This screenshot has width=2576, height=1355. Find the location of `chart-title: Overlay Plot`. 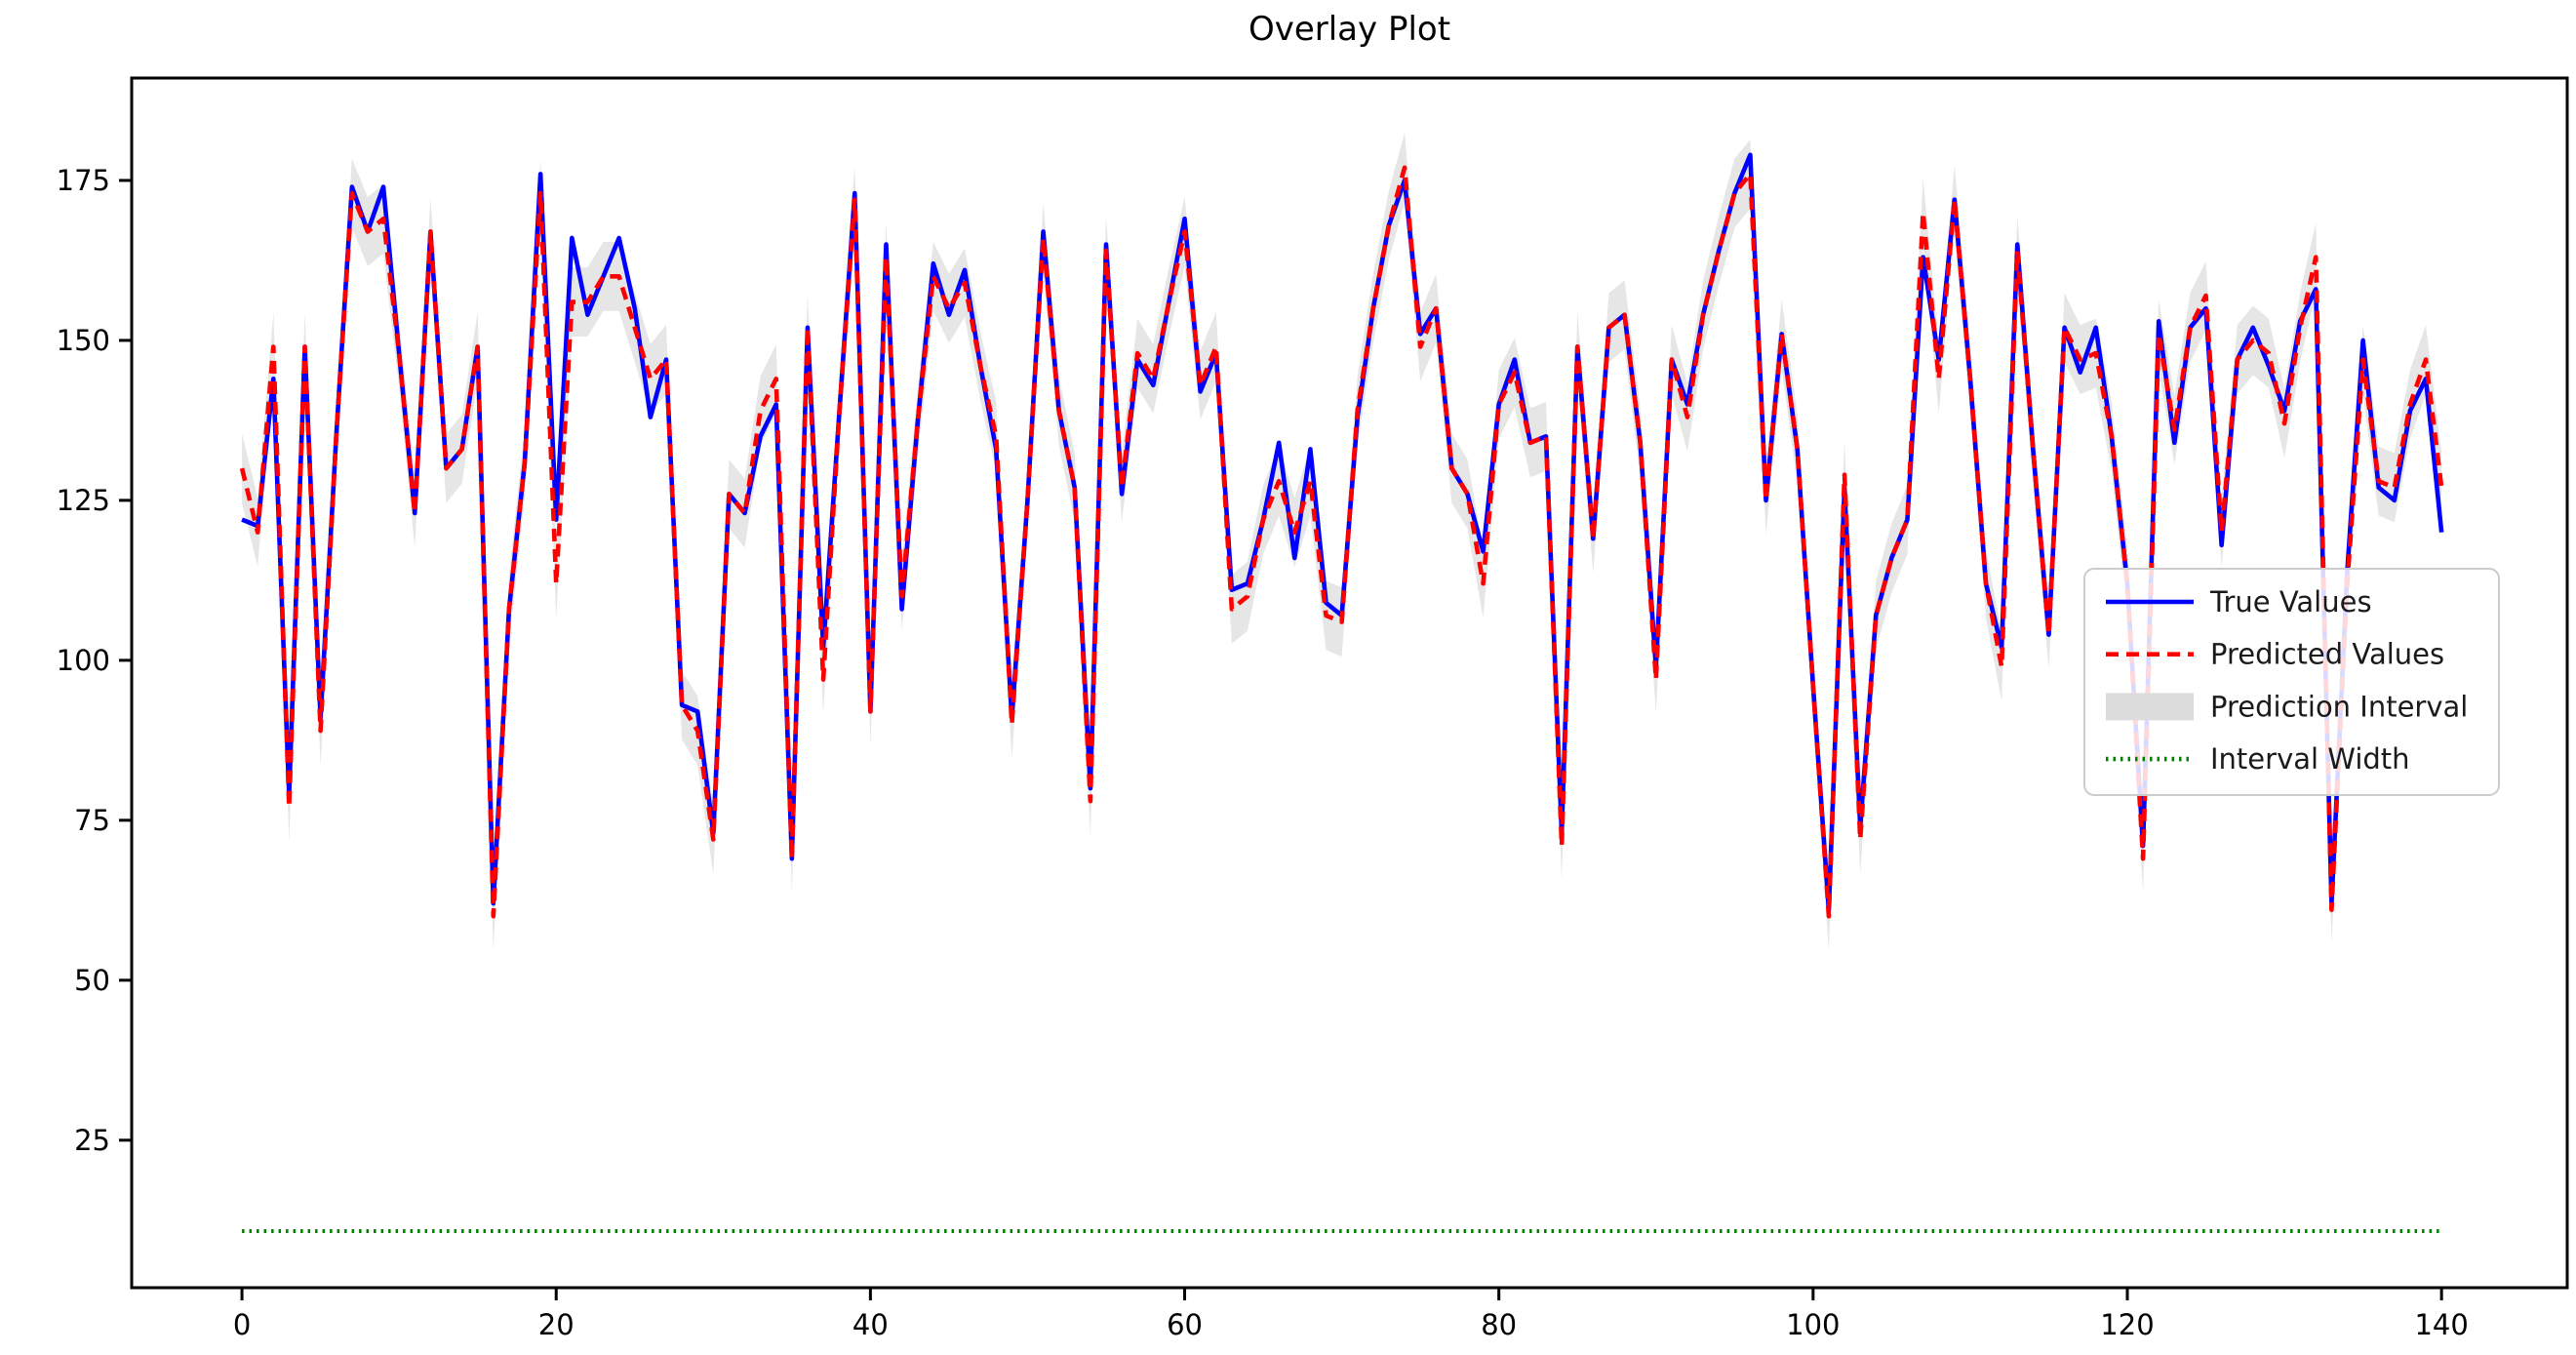

chart-title: Overlay Plot is located at coordinates (1349, 30).